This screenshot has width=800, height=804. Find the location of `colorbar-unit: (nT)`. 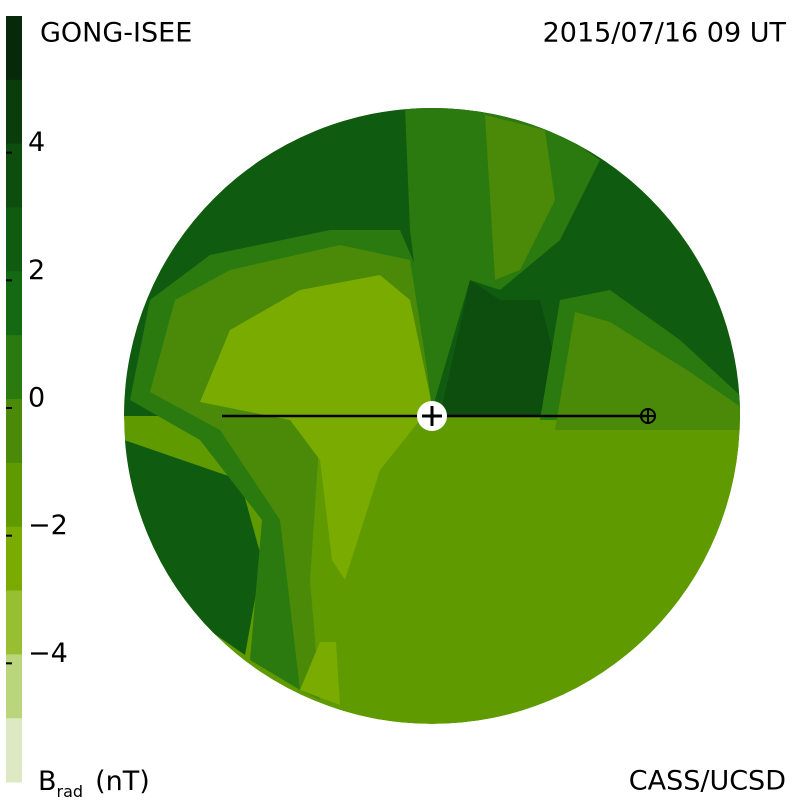

colorbar-unit: (nT) is located at coordinates (122, 781).